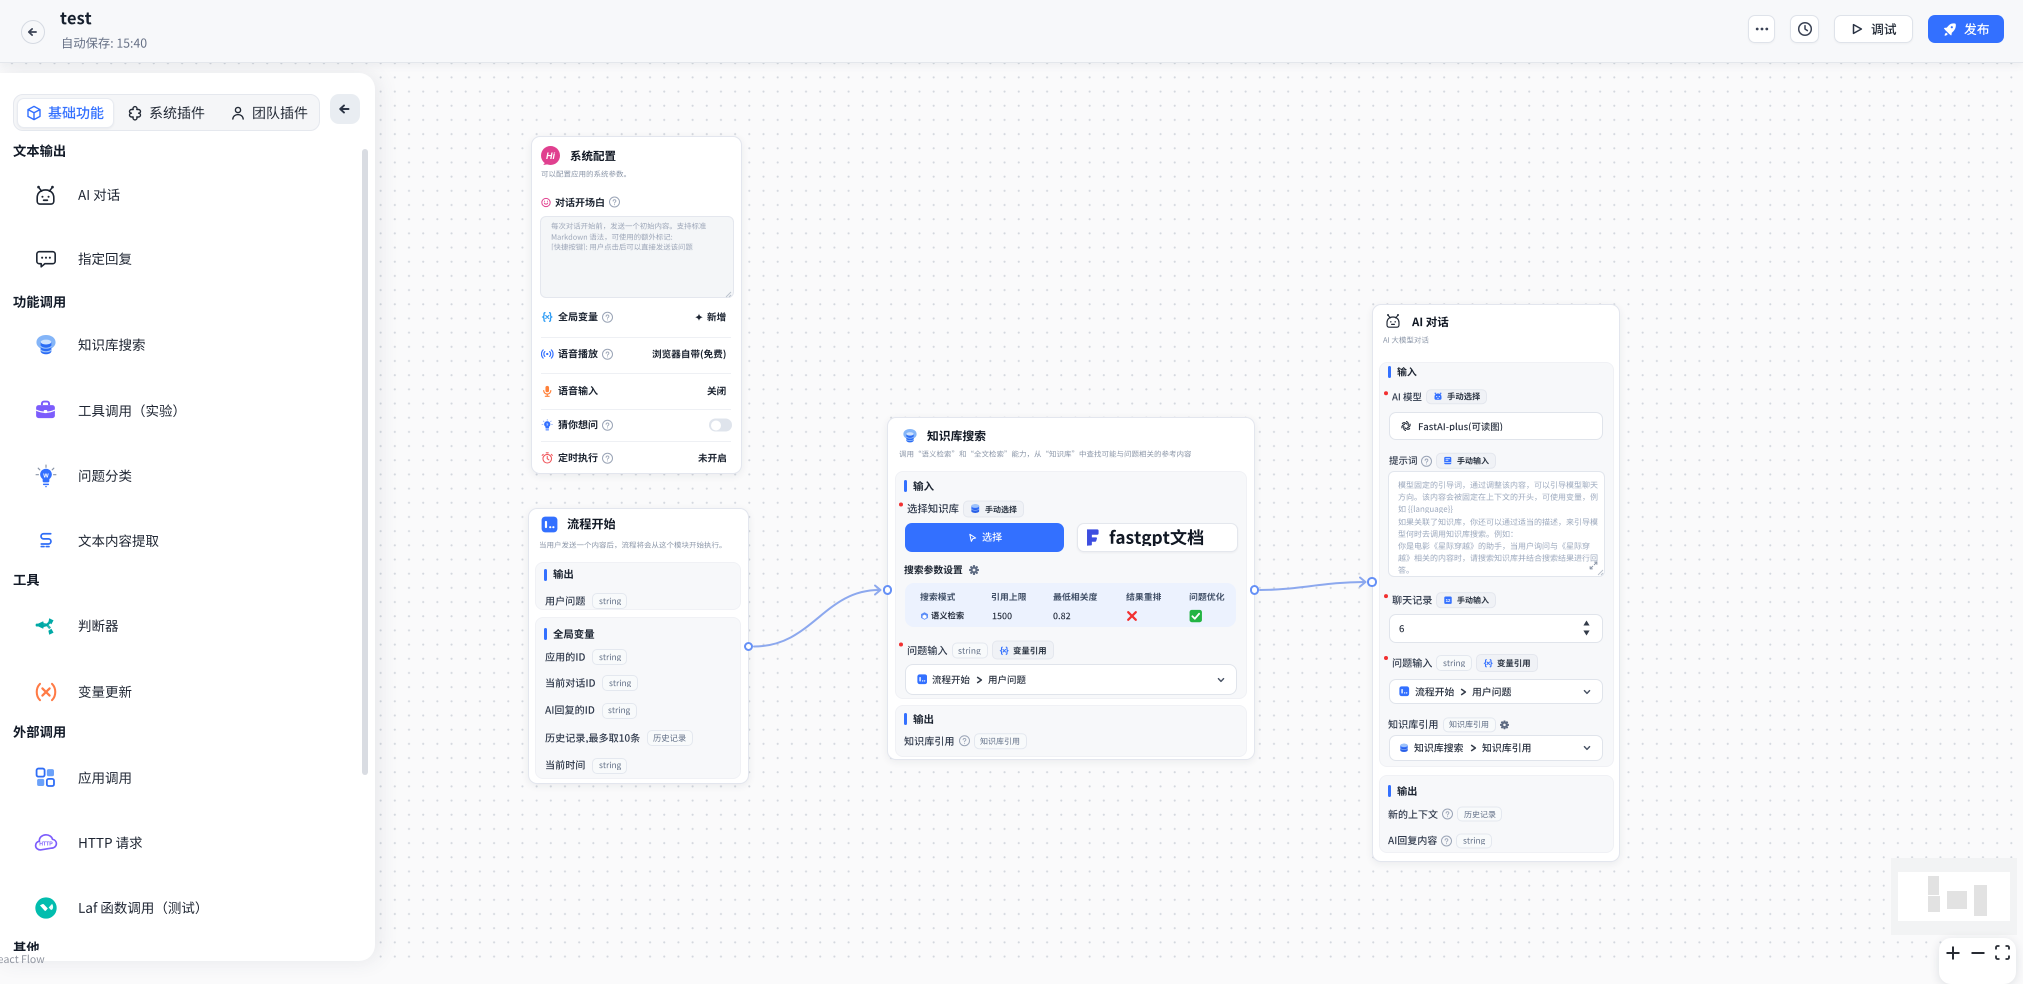 This screenshot has width=2023, height=984. I want to click on svg-text: HTTP, so click(46, 845).